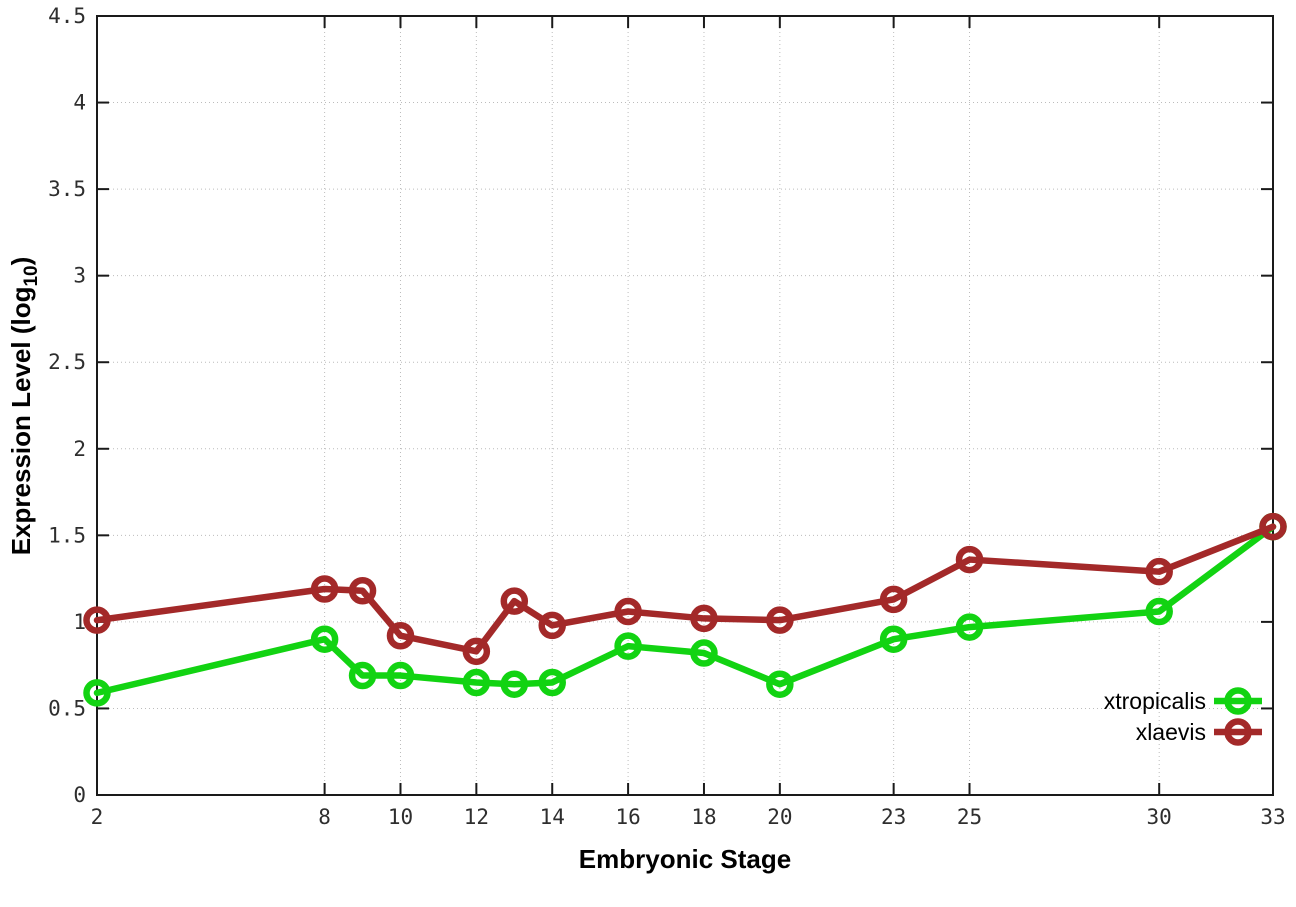  What do you see at coordinates (79, 795) in the screenshot?
I see `y-tick-label: 0` at bounding box center [79, 795].